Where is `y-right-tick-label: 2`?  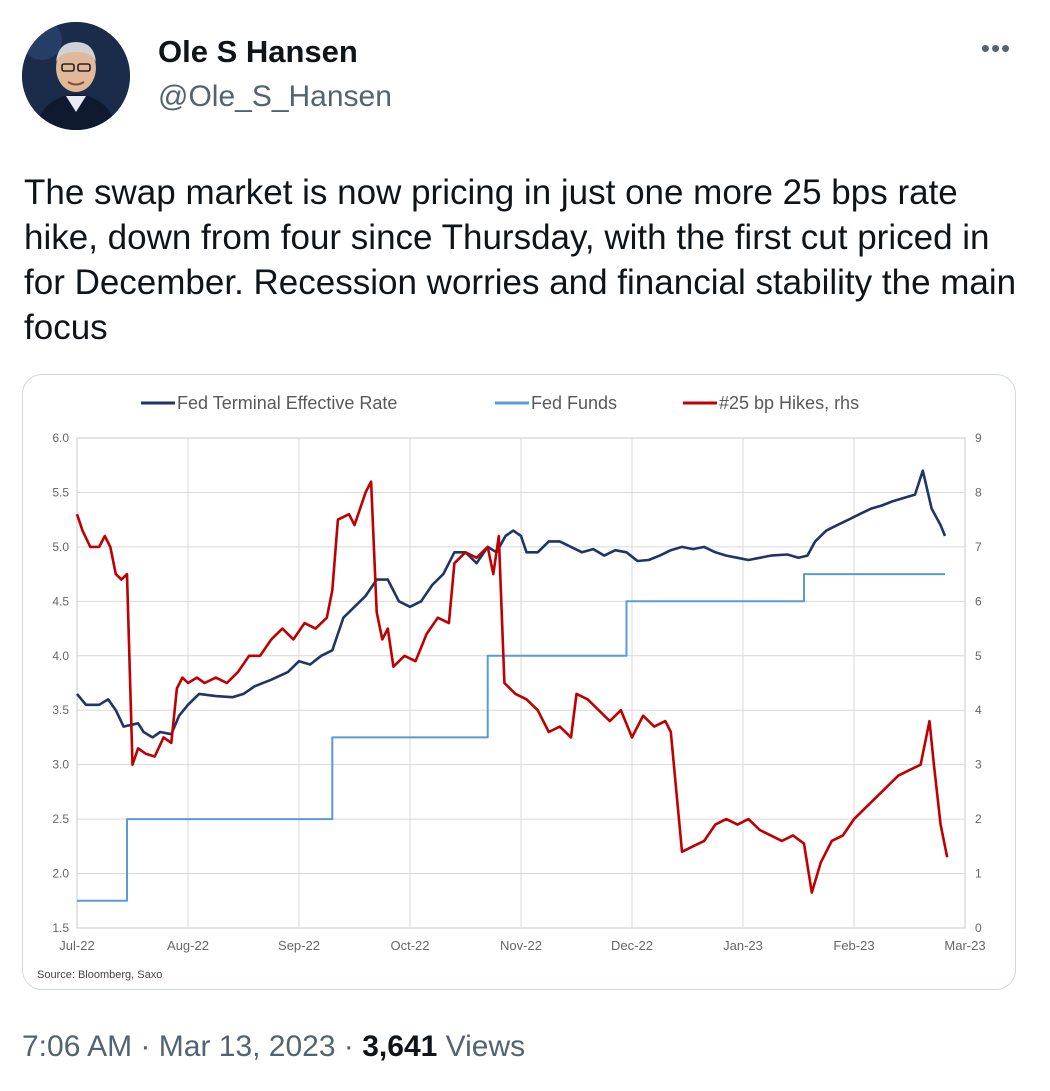
y-right-tick-label: 2 is located at coordinates (978, 819).